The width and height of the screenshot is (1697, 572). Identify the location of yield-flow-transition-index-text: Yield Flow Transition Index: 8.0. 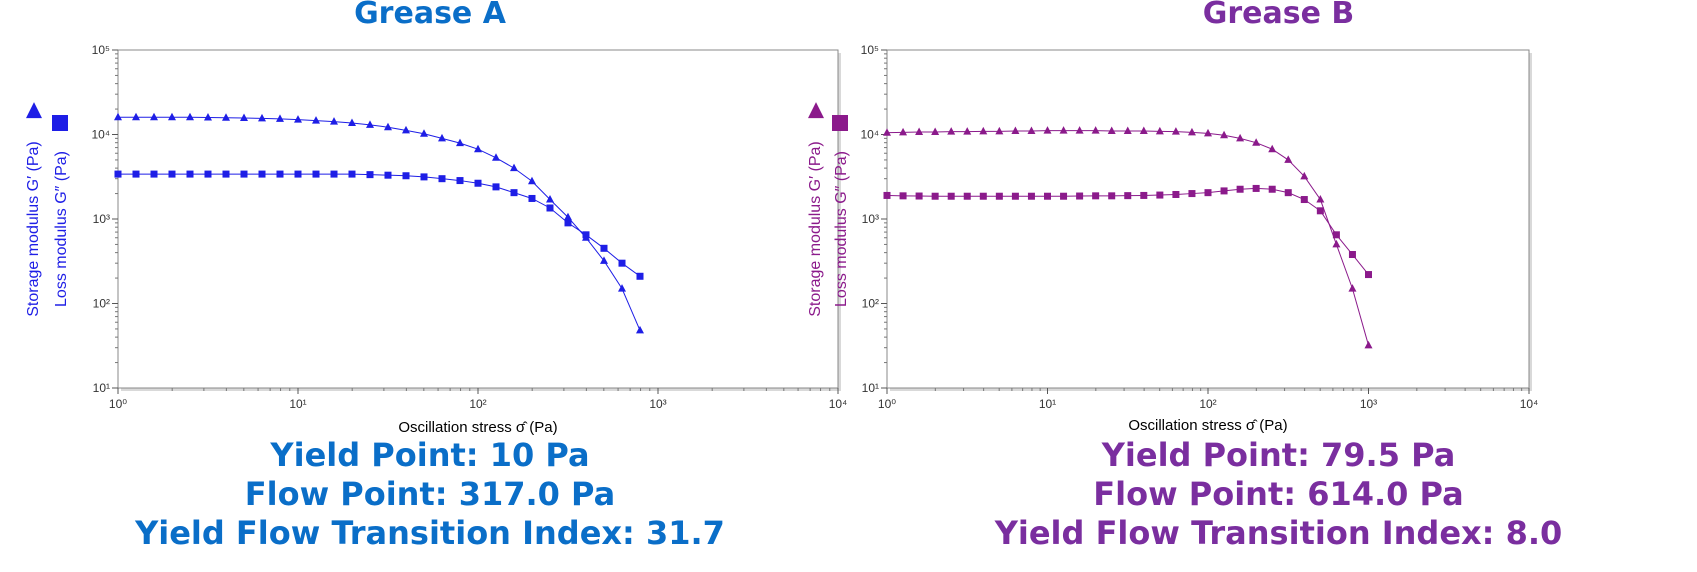
(1278, 533).